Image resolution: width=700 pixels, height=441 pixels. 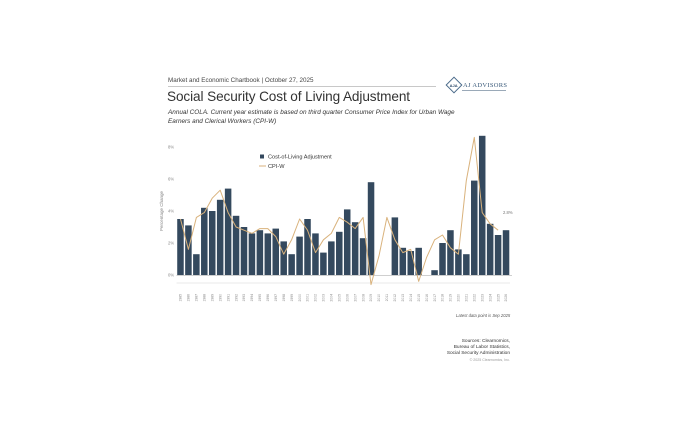 What do you see at coordinates (347, 298) in the screenshot?
I see `x-tick-label: 2006` at bounding box center [347, 298].